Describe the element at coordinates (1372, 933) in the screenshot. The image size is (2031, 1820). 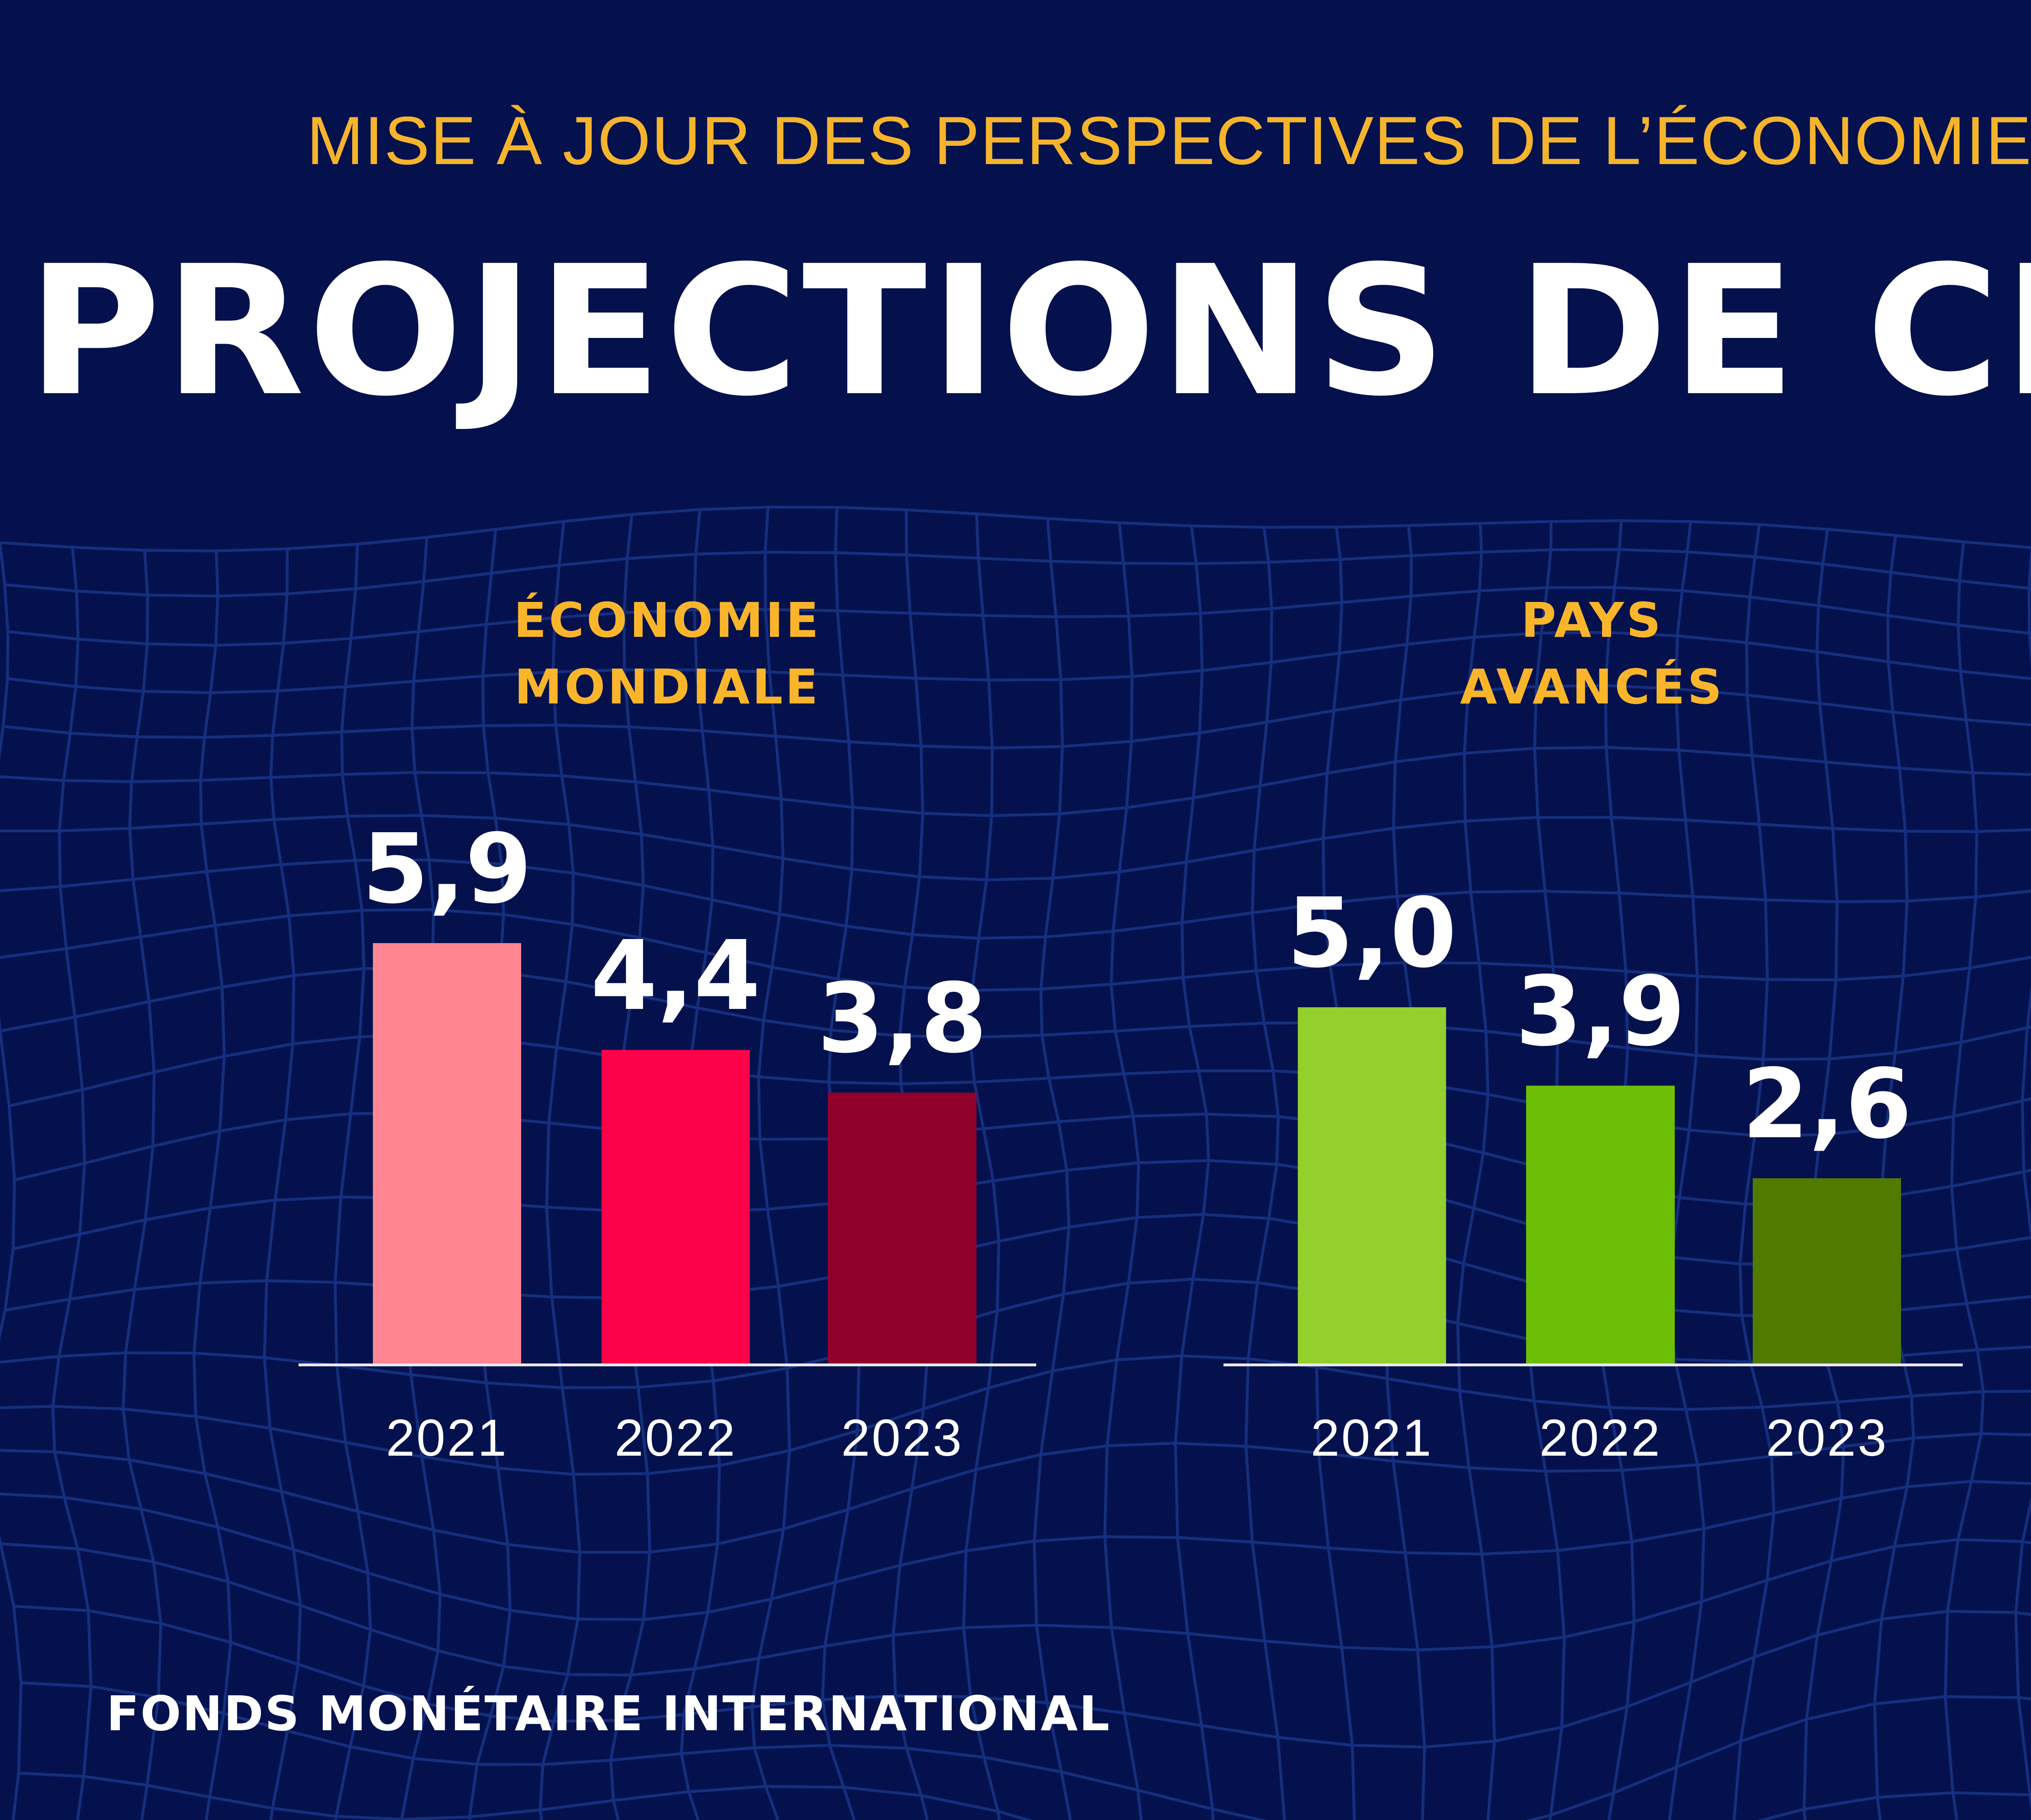
I see `data-label-2021: 5,0` at that location.